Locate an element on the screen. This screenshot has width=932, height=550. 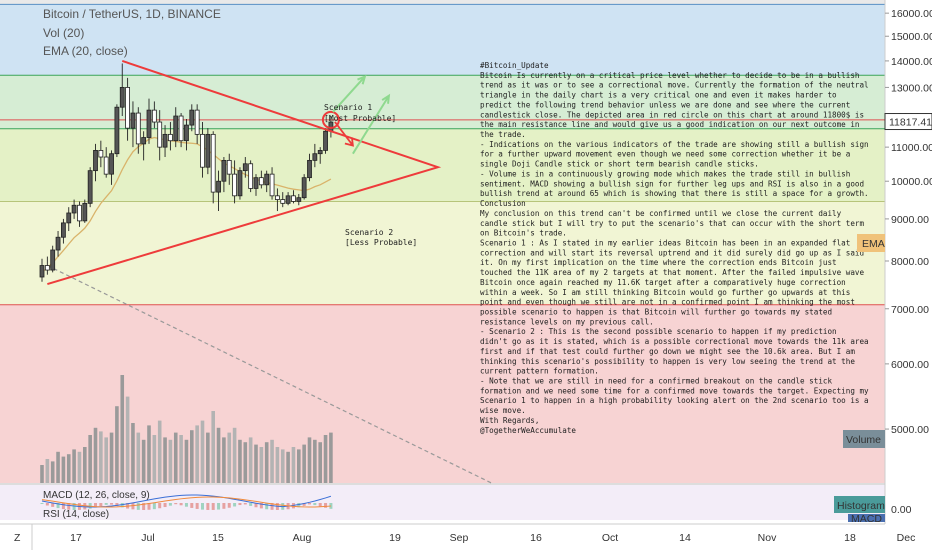
indicator-volume: Vol (20) is located at coordinates (63, 33).